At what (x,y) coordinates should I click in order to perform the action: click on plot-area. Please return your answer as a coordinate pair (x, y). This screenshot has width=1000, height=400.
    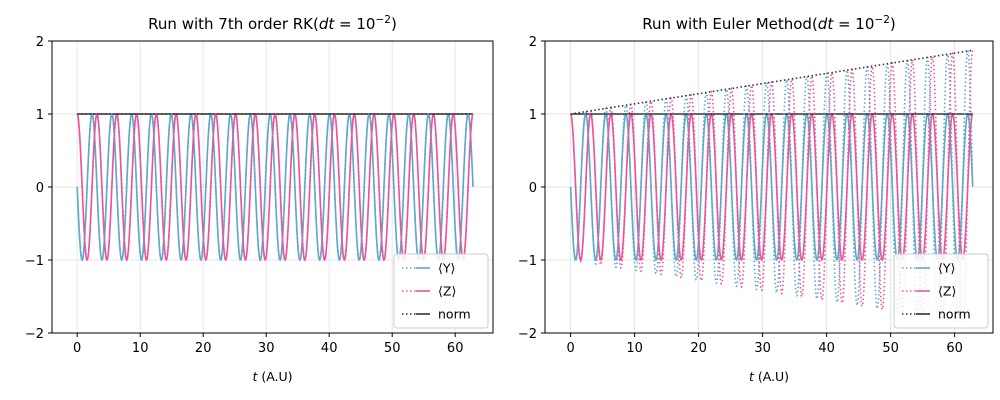
    Looking at the image, I should click on (275, 187).